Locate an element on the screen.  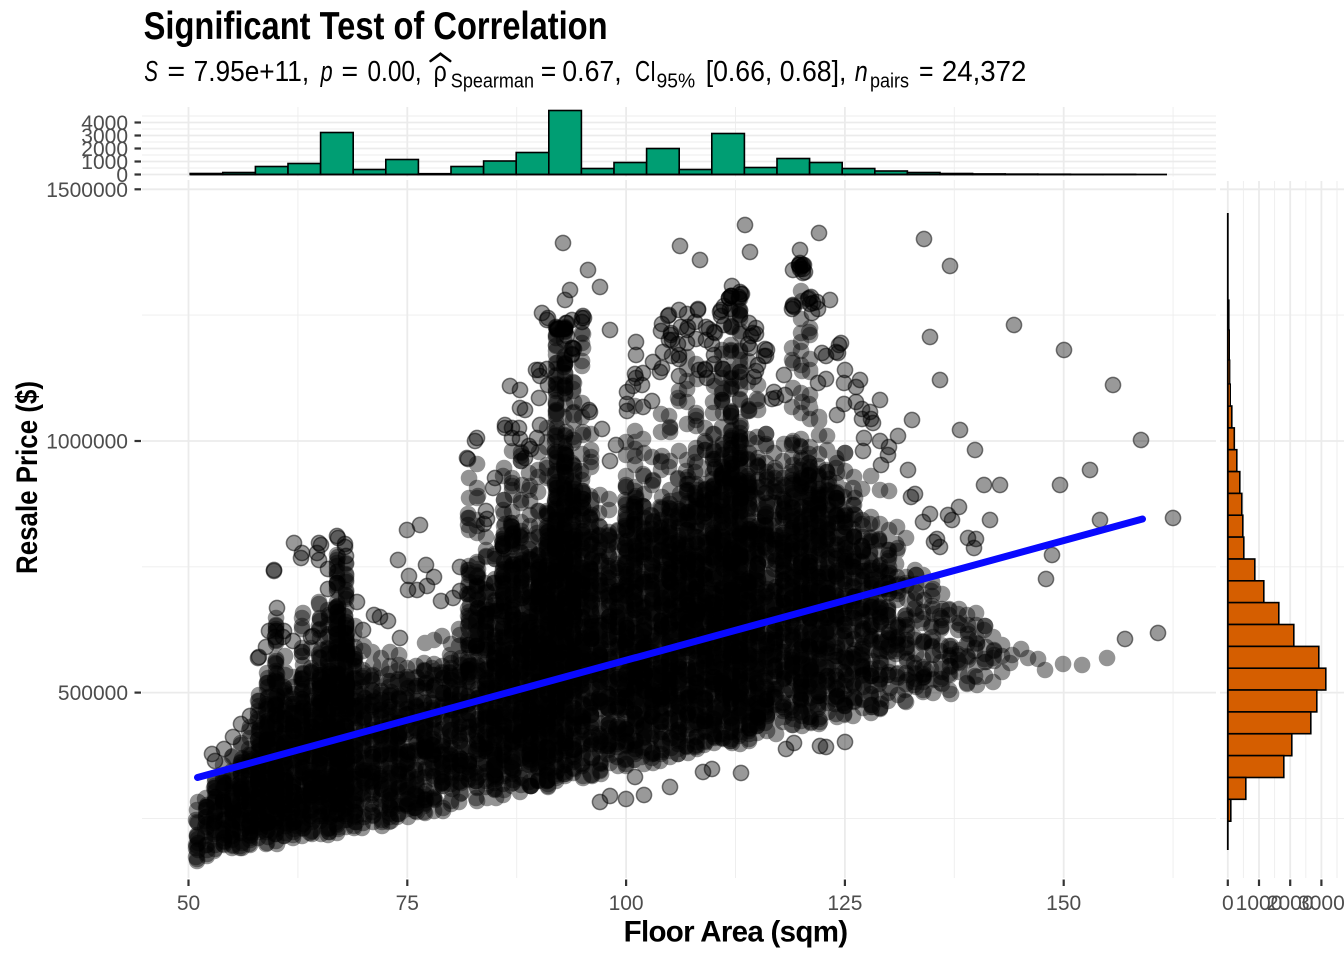
svg-text: 1000000 is located at coordinates (87, 442).